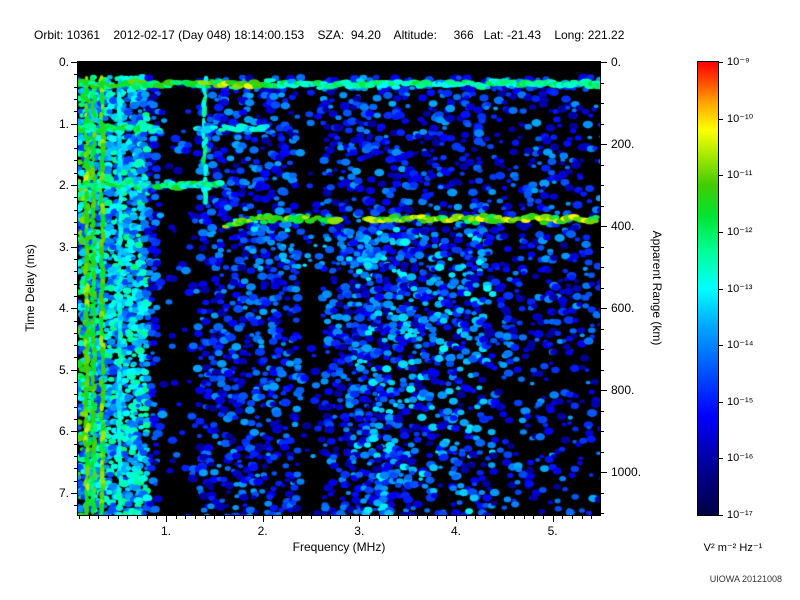 This screenshot has height=600, width=800. Describe the element at coordinates (63, 62) in the screenshot. I see `y-axis-tick-label: 0.` at that location.